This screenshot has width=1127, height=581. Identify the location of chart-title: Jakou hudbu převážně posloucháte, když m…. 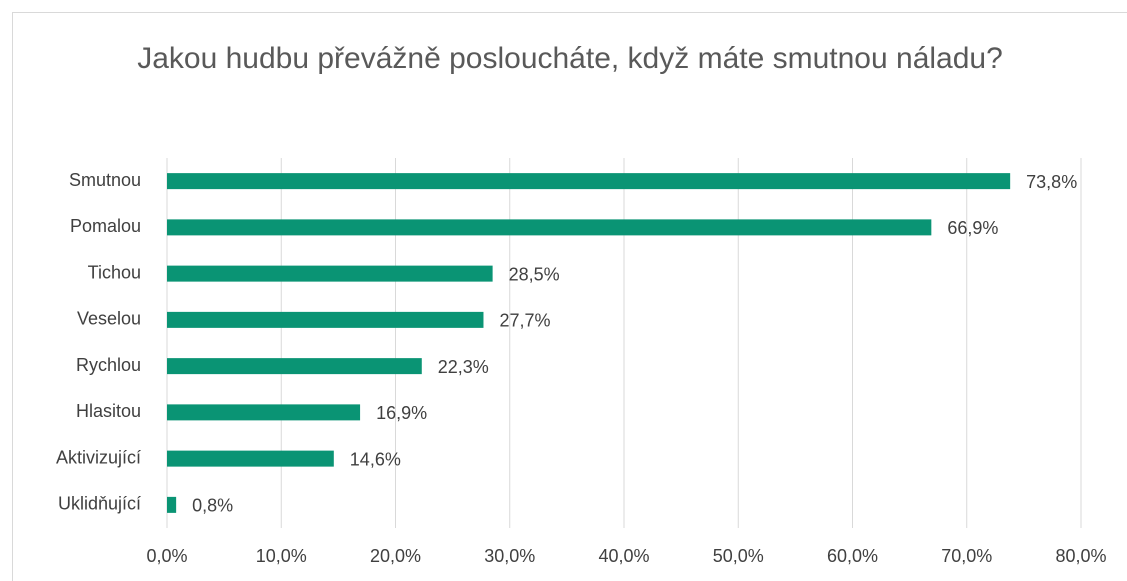
(570, 58).